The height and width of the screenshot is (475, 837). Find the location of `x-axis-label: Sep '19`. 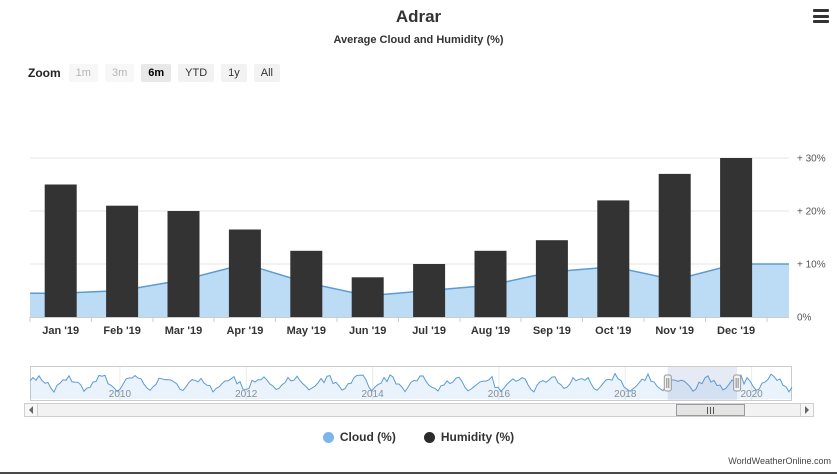

x-axis-label: Sep '19 is located at coordinates (552, 331).